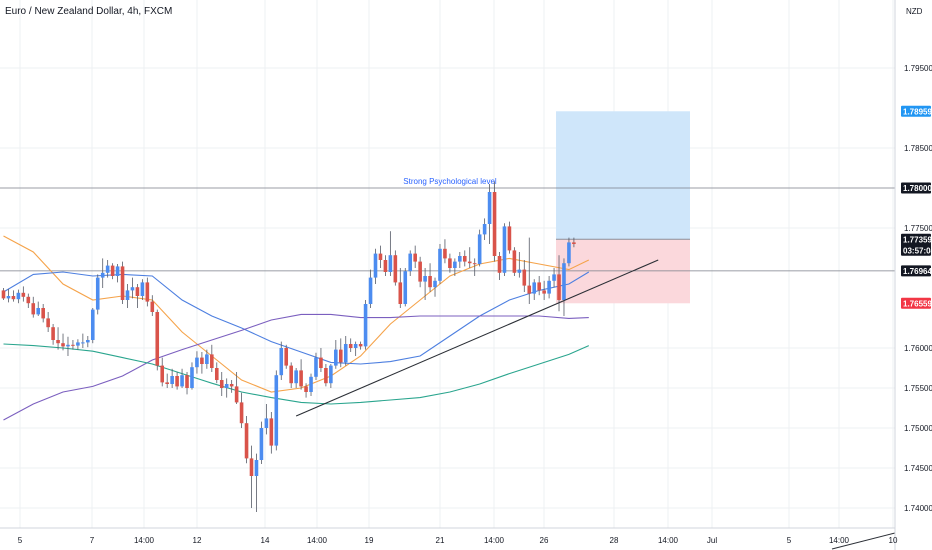  What do you see at coordinates (918, 148) in the screenshot?
I see `price-tick-label: 1.78500` at bounding box center [918, 148].